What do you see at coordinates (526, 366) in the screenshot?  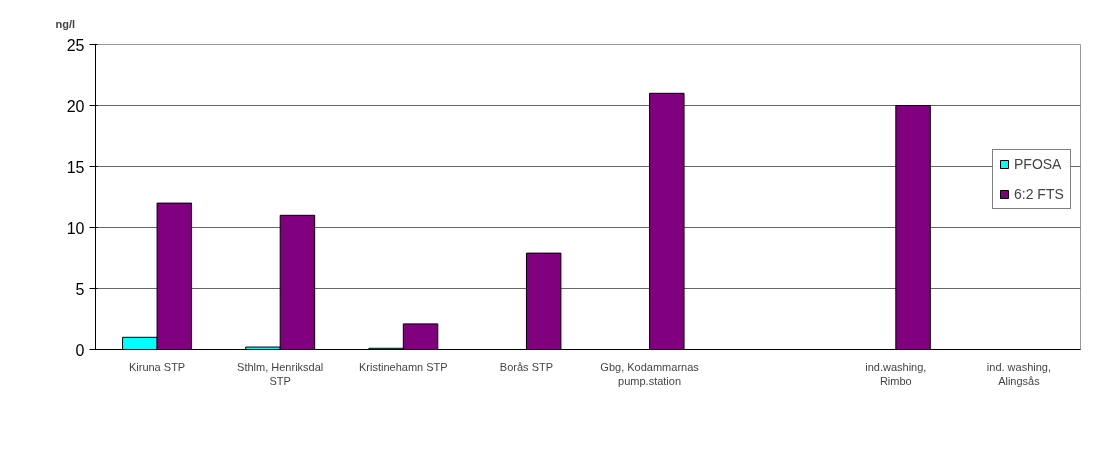 I see `x-tick-label: Borås STP` at bounding box center [526, 366].